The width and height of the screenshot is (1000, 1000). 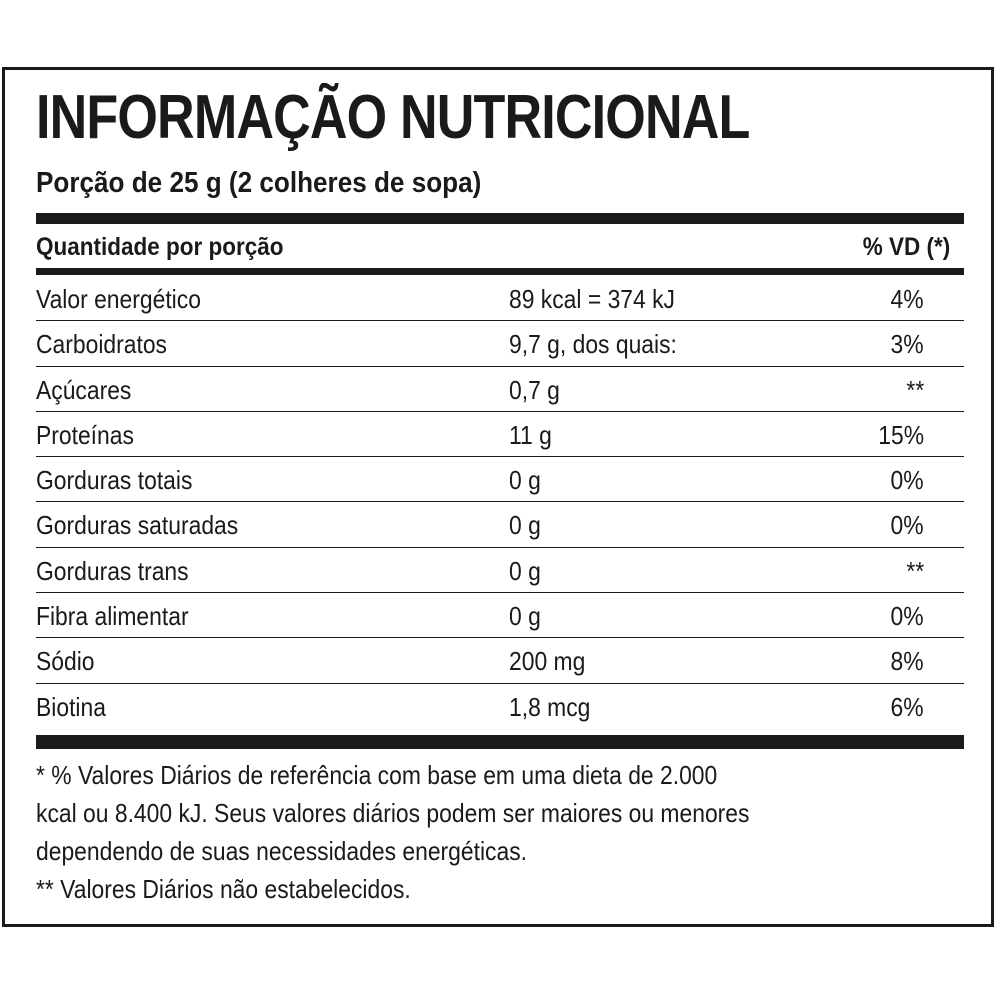 I want to click on table-row: Fibra alimentar 0 g 0%, so click(x=500, y=616).